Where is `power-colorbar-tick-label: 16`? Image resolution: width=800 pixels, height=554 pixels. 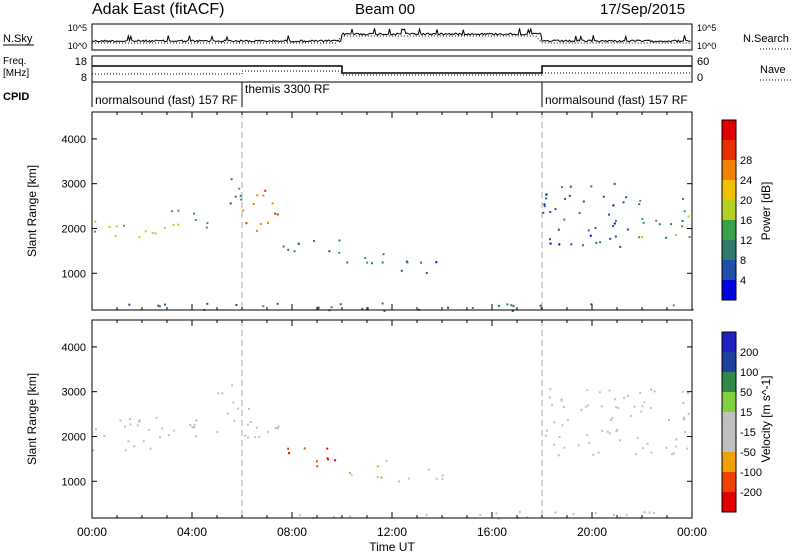 power-colorbar-tick-label: 16 is located at coordinates (746, 221).